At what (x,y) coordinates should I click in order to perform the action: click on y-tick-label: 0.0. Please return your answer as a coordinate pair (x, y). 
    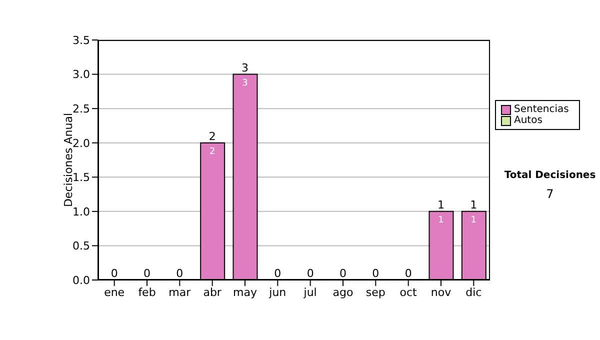
    Looking at the image, I should click on (81, 280).